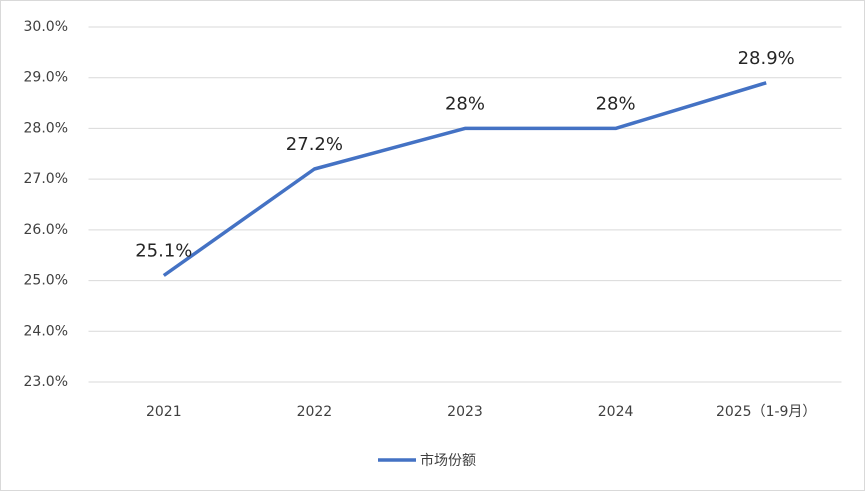 The height and width of the screenshot is (491, 865). Describe the element at coordinates (46, 382) in the screenshot. I see `y-tick-label: 23.0%` at that location.